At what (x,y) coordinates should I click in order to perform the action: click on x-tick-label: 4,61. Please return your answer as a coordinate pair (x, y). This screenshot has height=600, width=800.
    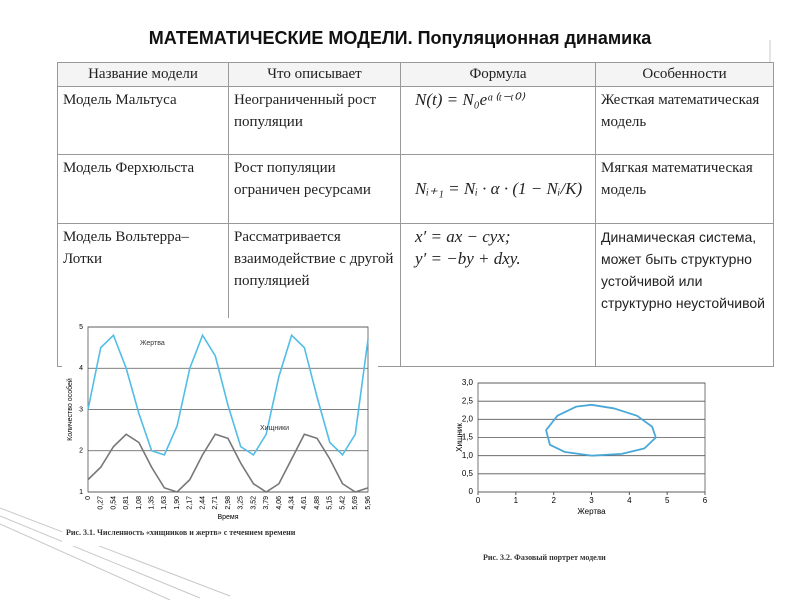
    Looking at the image, I should click on (304, 503).